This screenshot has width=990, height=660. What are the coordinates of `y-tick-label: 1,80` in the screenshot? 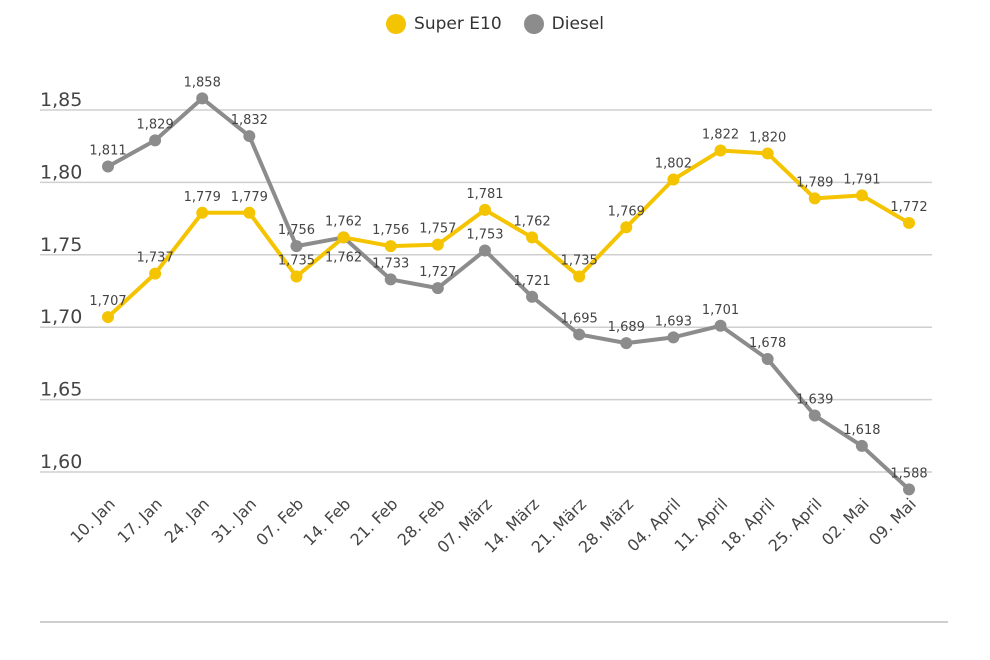 It's located at (61, 172).